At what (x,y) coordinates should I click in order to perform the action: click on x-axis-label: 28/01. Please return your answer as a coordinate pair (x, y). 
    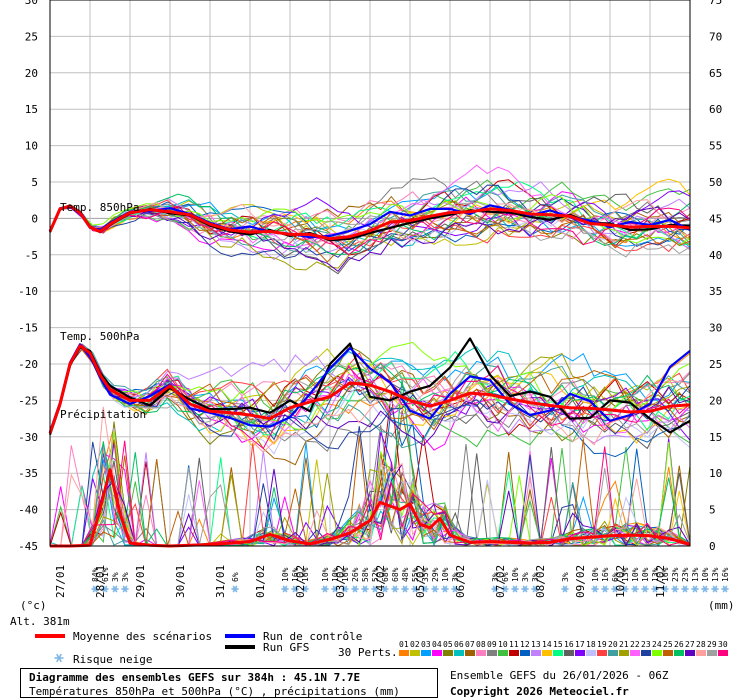
    Looking at the image, I should click on (100, 581).